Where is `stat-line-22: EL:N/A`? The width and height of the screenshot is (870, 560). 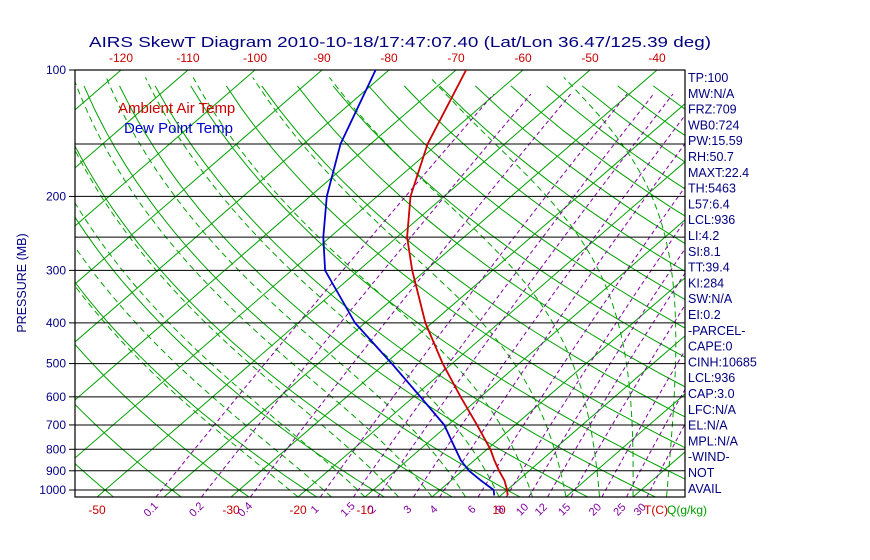
stat-line-22: EL:N/A is located at coordinates (708, 426).